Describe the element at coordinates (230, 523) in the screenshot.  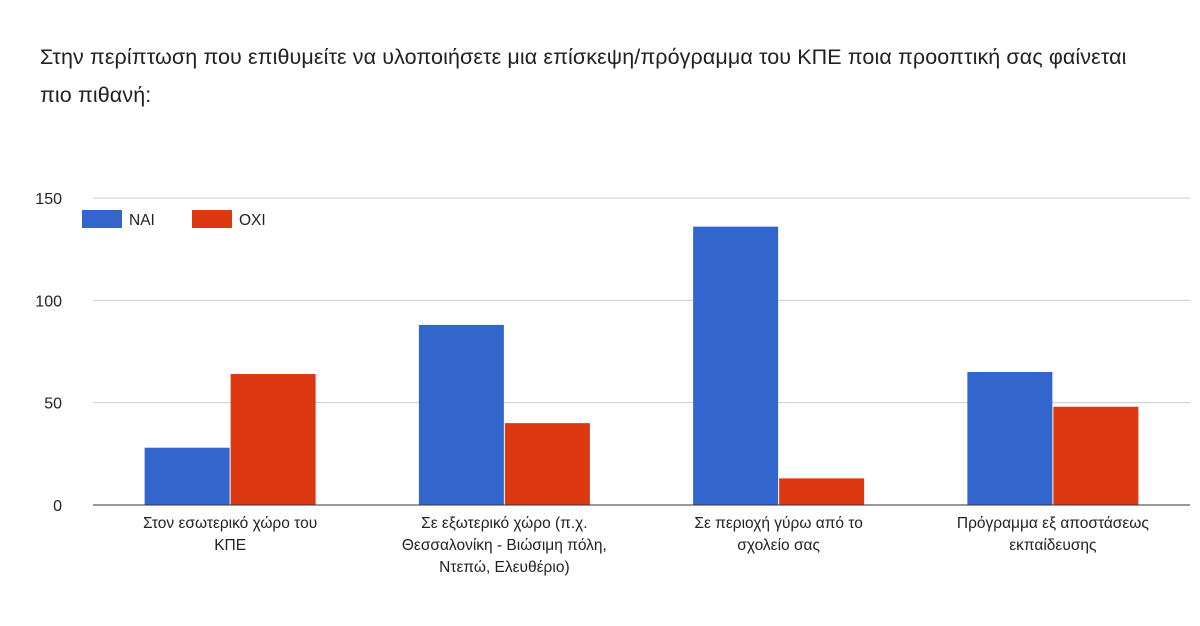
I see `x-category-label: Στον εσωτερικό χώρο του` at that location.